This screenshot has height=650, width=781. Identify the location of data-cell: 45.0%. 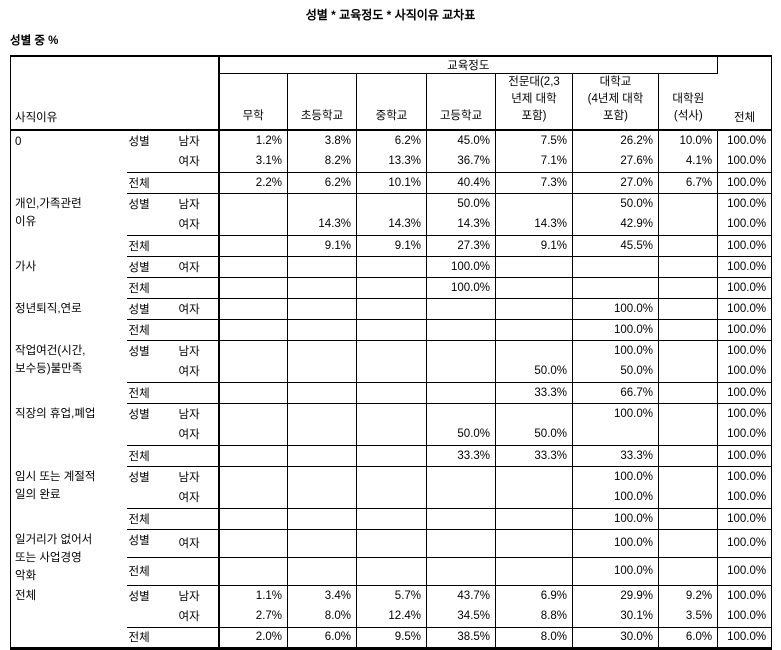
(461, 140).